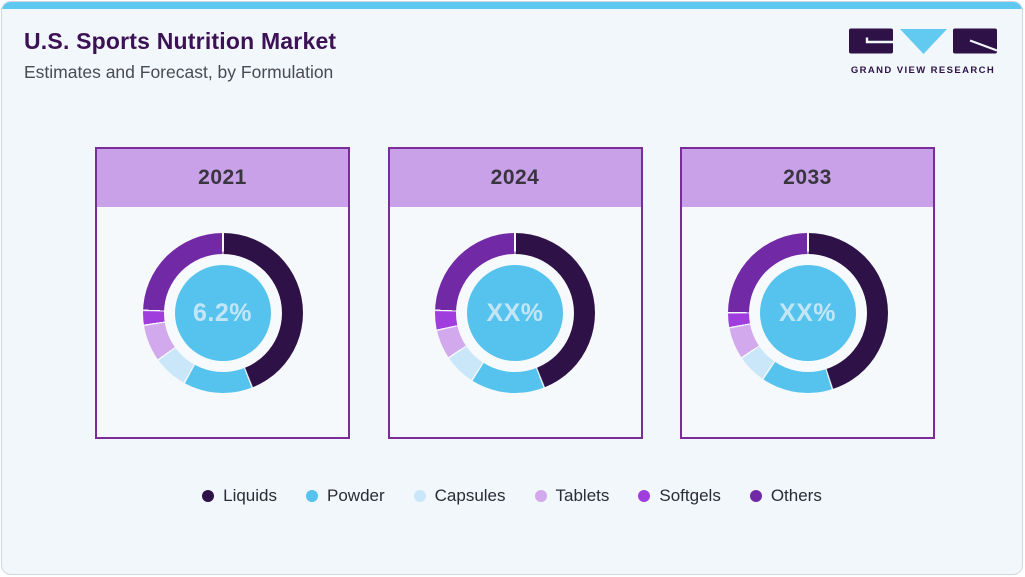 The width and height of the screenshot is (1025, 577). I want to click on donut-2021-center-label: 6.2%, so click(222, 312).